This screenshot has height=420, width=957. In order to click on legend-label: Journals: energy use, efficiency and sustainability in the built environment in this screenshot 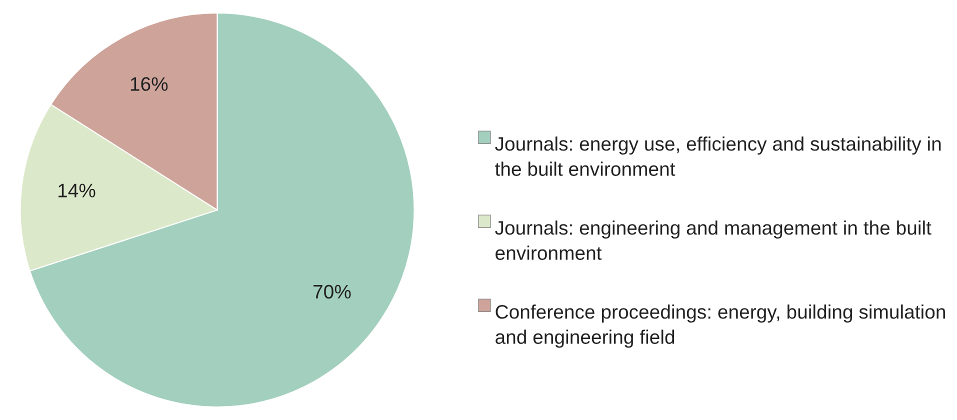, I will do `click(718, 156)`.